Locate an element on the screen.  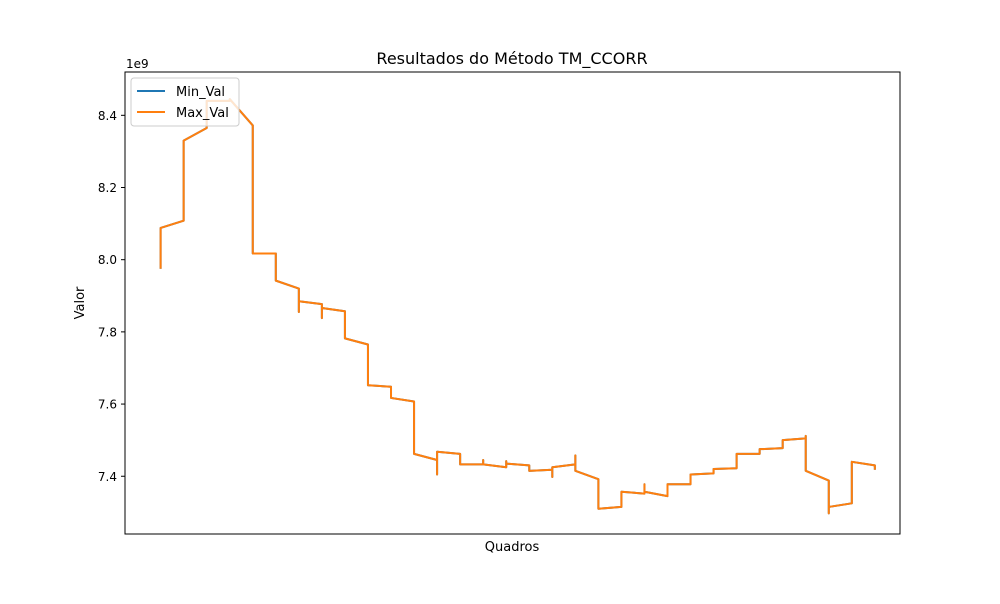
legend: Min_Val Max_Val is located at coordinates (185, 102).